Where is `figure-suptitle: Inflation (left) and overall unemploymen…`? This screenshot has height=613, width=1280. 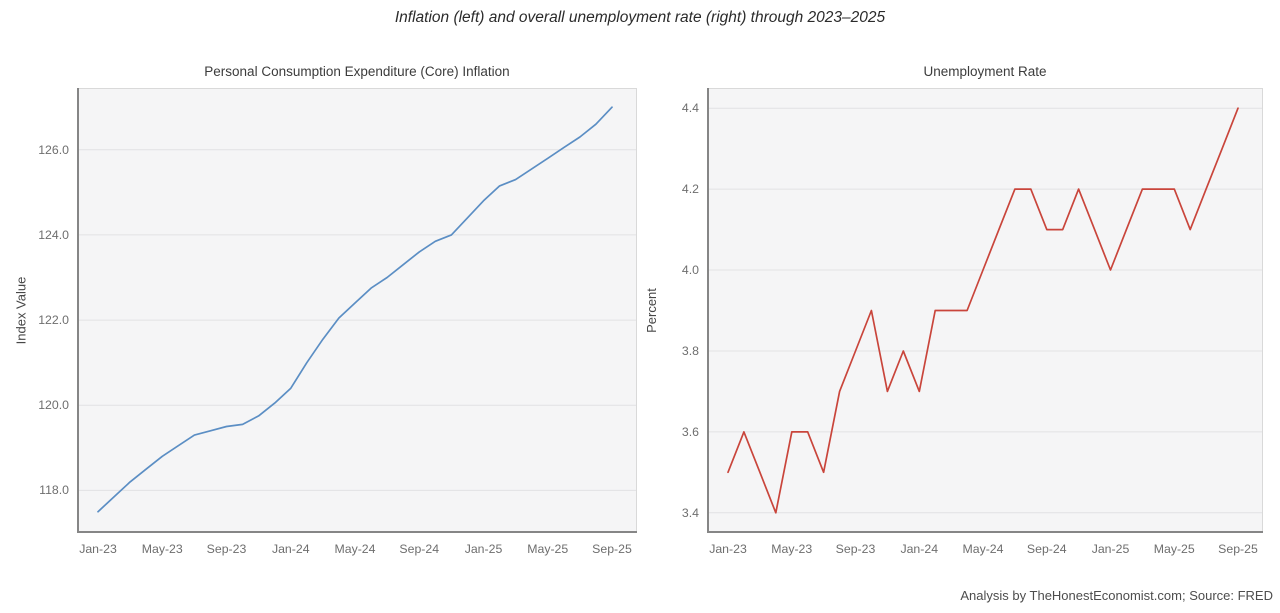 figure-suptitle: Inflation (left) and overall unemploymen… is located at coordinates (640, 17).